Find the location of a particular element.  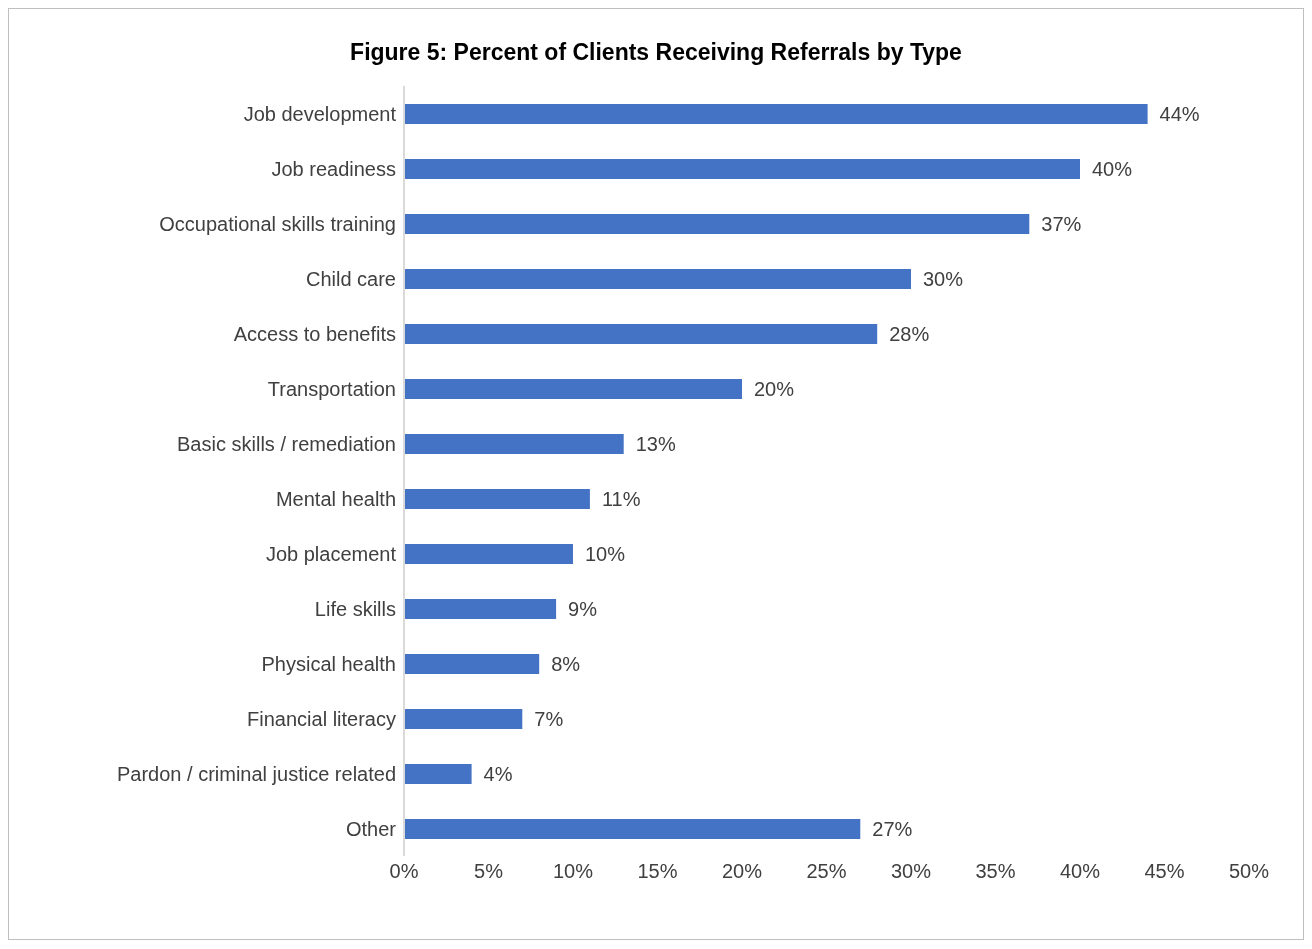

data-label: 30% is located at coordinates (943, 279).